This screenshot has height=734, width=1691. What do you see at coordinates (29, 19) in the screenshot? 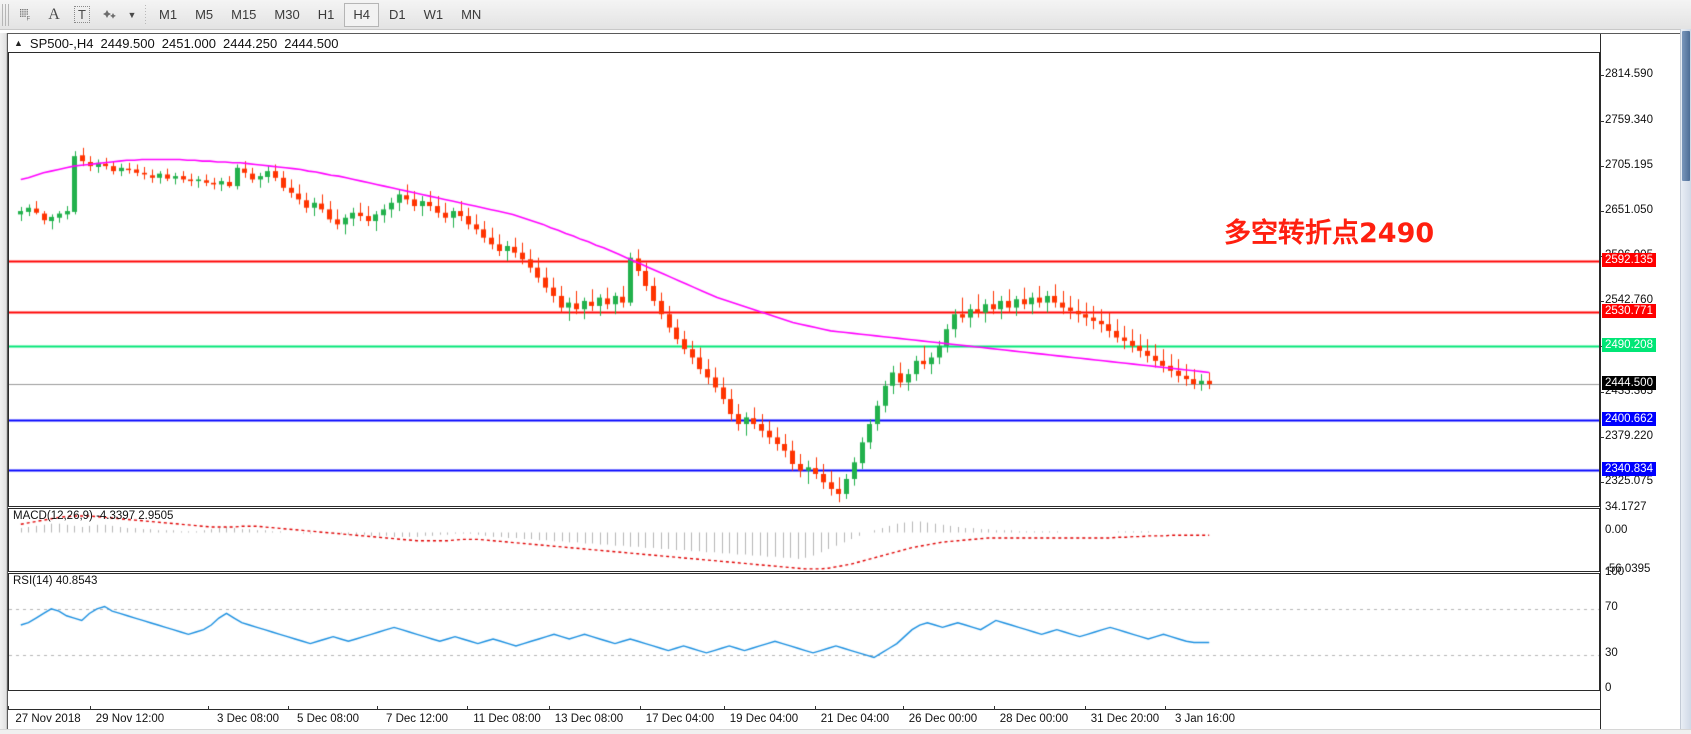
I see `svg-text: F` at bounding box center [29, 19].